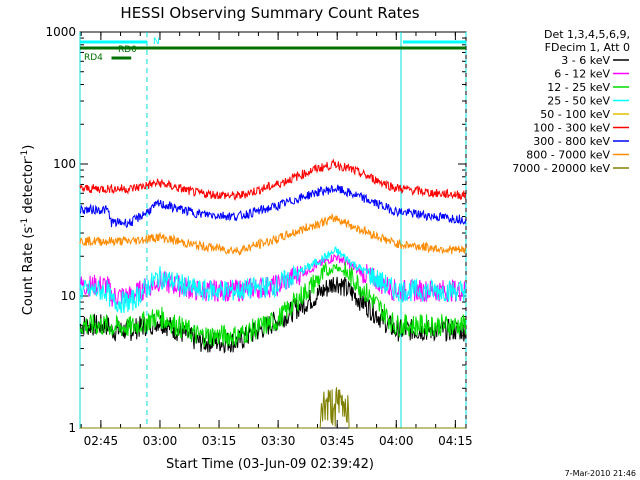  Describe the element at coordinates (219, 441) in the screenshot. I see `x-tick-label: 03:15` at that location.